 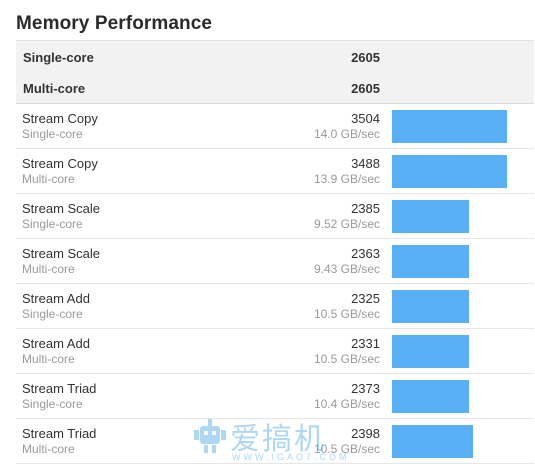 I want to click on summary-block: Single-core 2605 Multi-core 2605, so click(x=275, y=72).